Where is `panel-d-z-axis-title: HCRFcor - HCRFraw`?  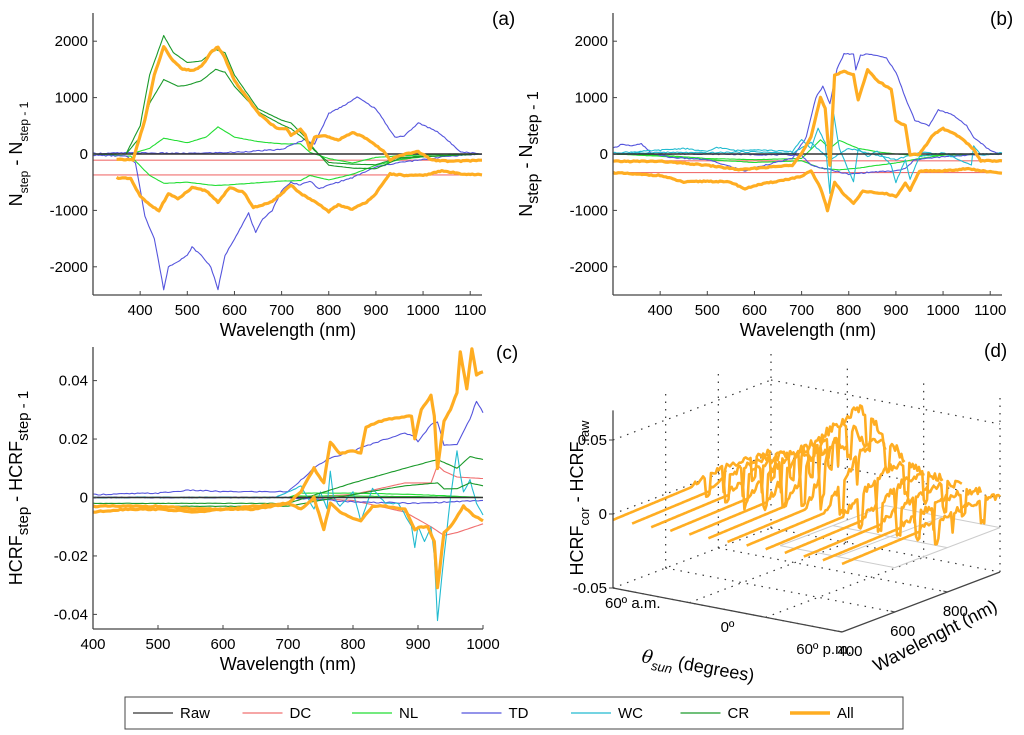 panel-d-z-axis-title: HCRFcor - HCRFraw is located at coordinates (579, 498).